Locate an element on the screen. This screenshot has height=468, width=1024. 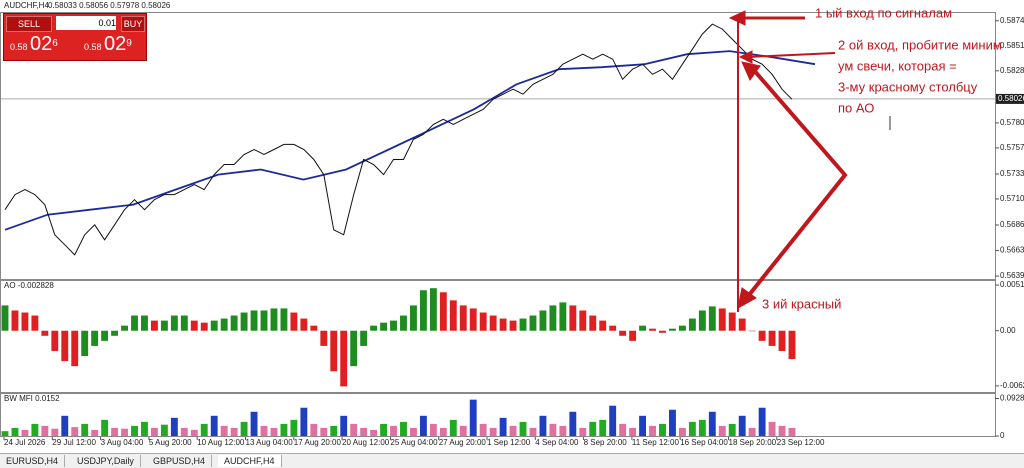
y-tick-label: 0.00514 is located at coordinates (1012, 284).